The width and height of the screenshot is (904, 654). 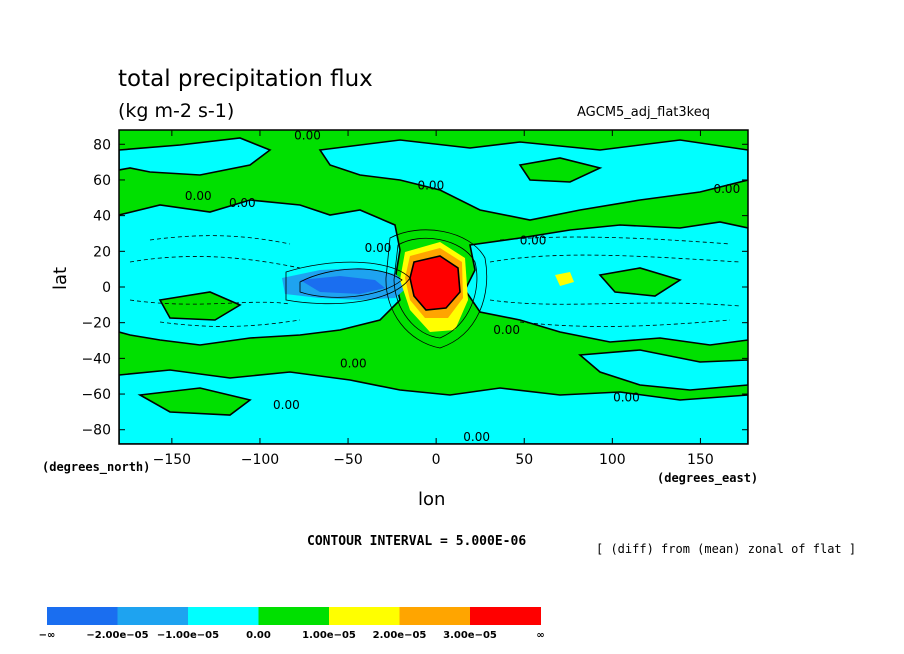 What do you see at coordinates (612, 460) in the screenshot?
I see `x-tick-label: 100` at bounding box center [612, 460].